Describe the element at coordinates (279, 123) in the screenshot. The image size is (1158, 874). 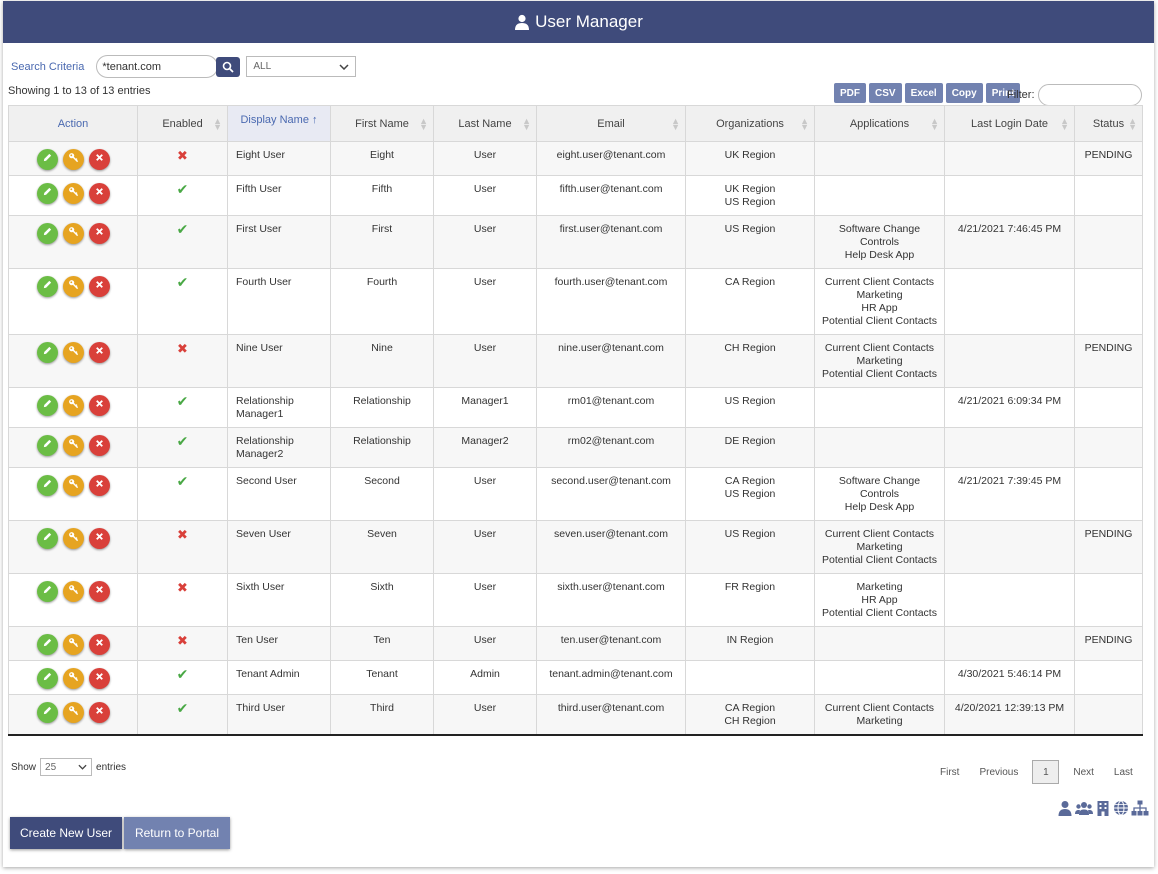
I see `column-header-display-name: Display Name ↑` at that location.